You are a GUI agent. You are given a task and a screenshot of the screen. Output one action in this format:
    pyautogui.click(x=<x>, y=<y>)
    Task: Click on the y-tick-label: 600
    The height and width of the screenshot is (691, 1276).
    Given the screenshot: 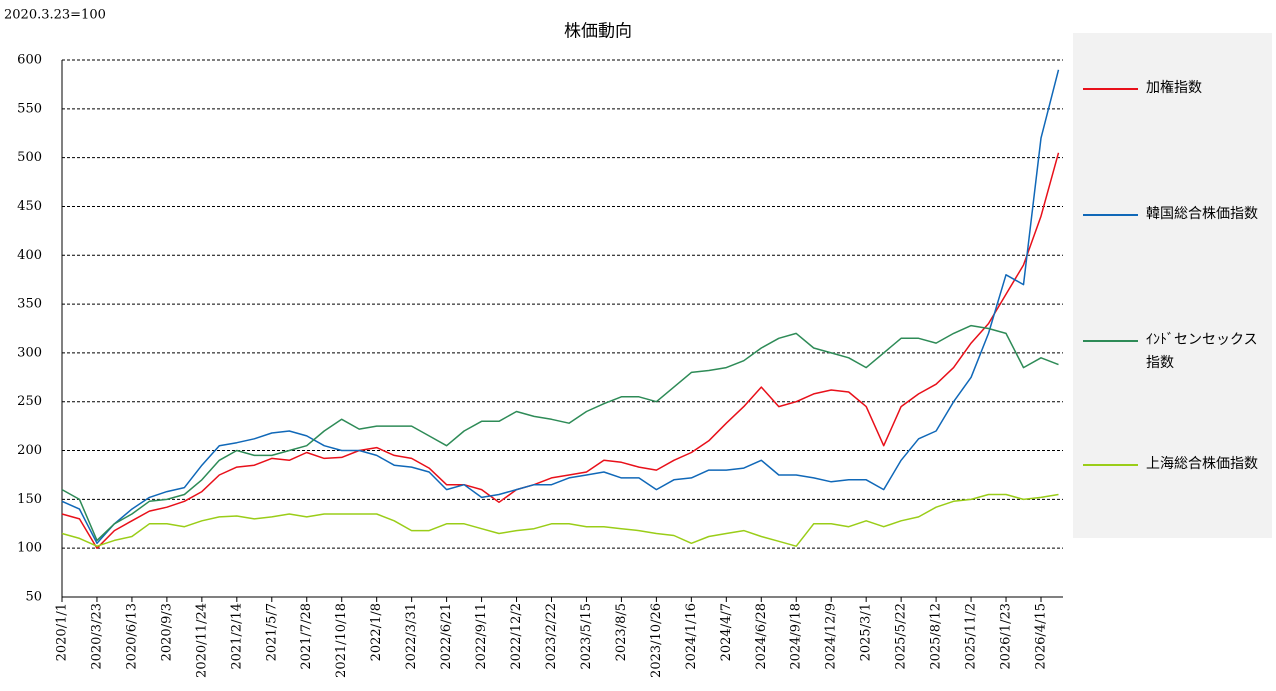 What is the action you would take?
    pyautogui.click(x=29, y=60)
    